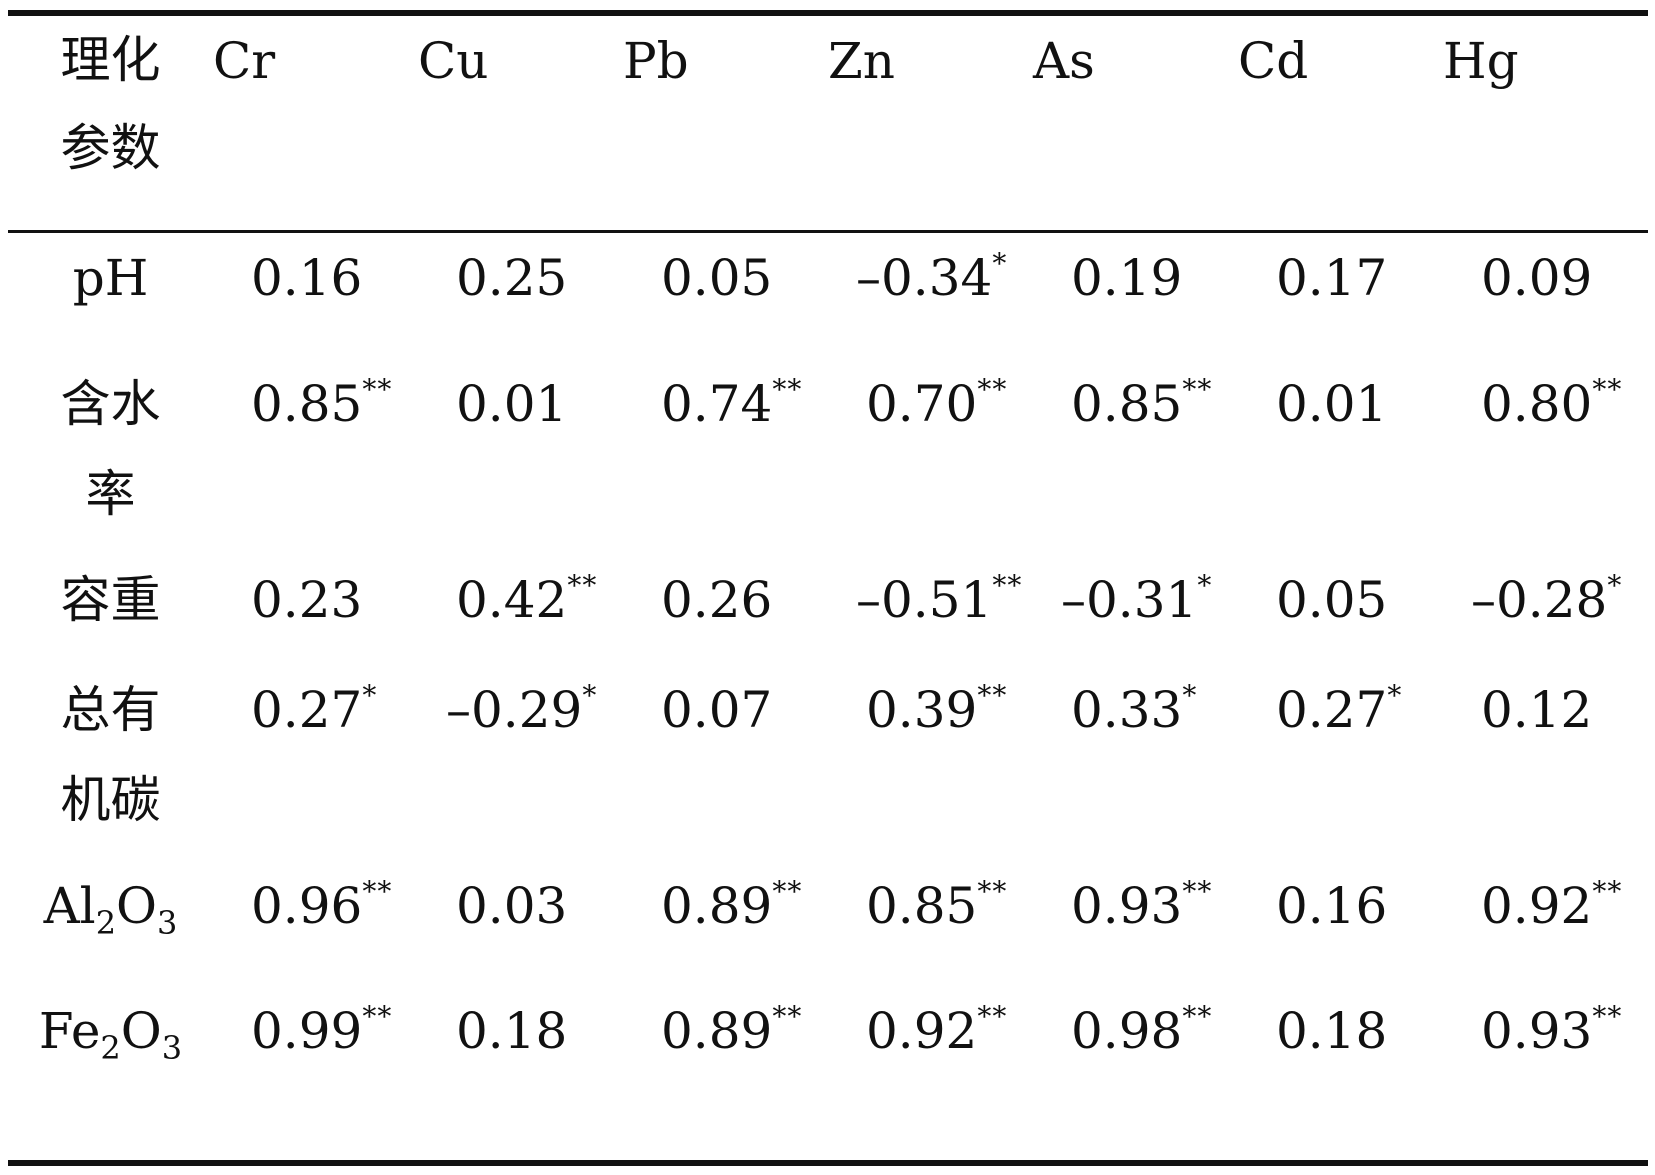  What do you see at coordinates (520, 763) in the screenshot?
I see `table-cell: –0.29*` at bounding box center [520, 763].